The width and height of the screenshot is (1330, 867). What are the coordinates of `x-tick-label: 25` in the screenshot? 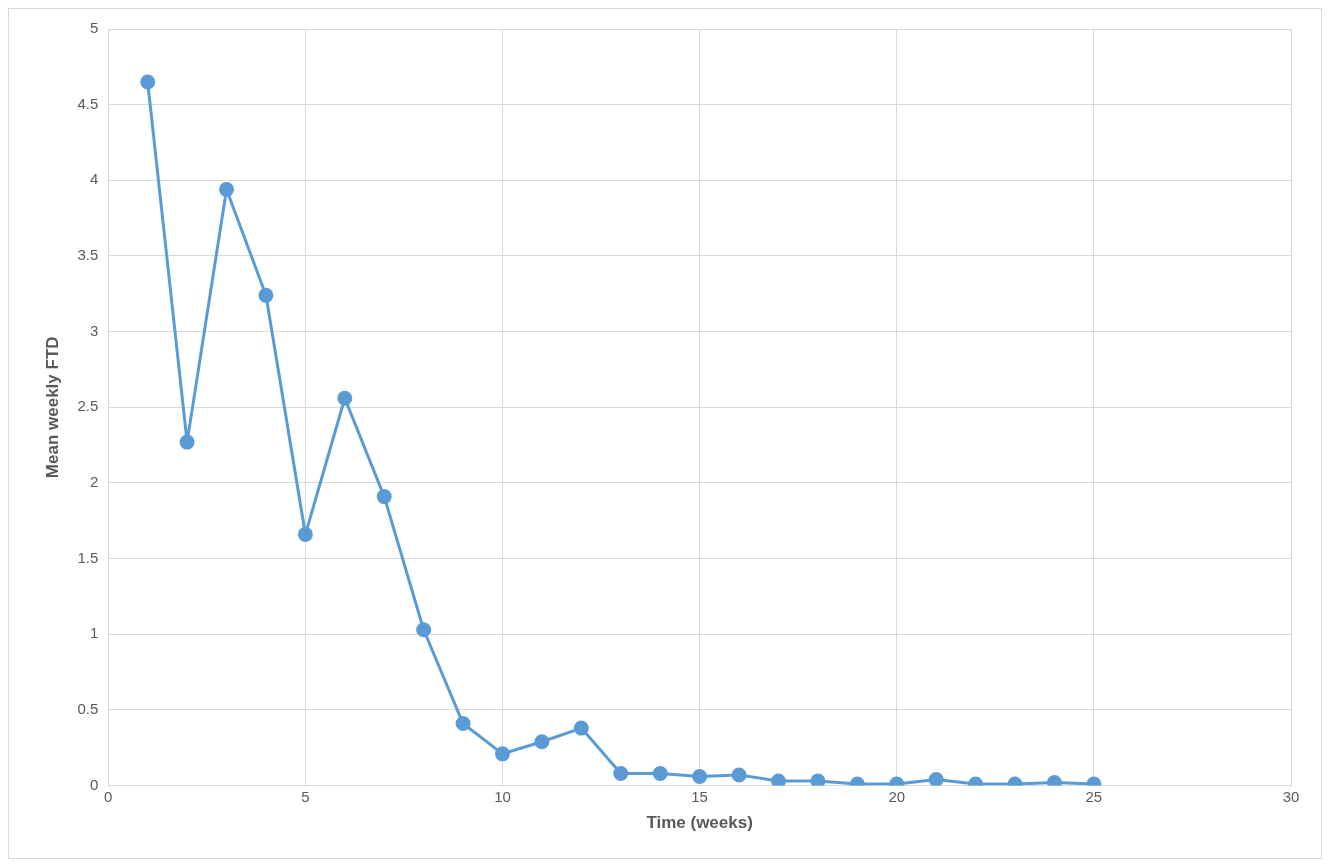 It's located at (1094, 796).